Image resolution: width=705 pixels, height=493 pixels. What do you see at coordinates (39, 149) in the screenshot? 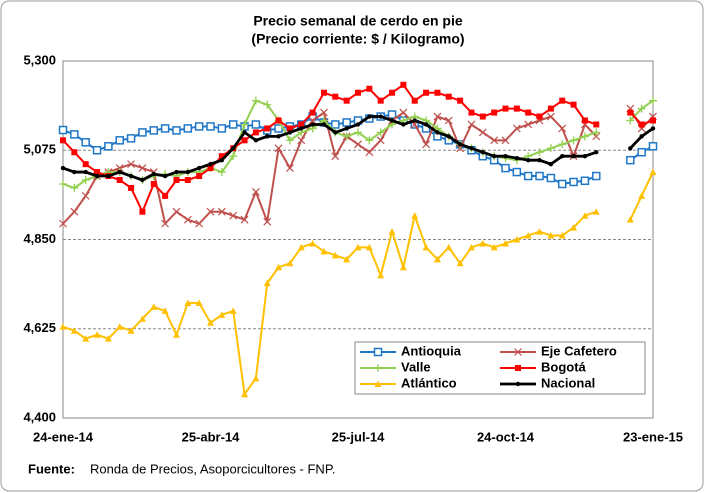
I see `y-tick-label: 5,075` at bounding box center [39, 149].